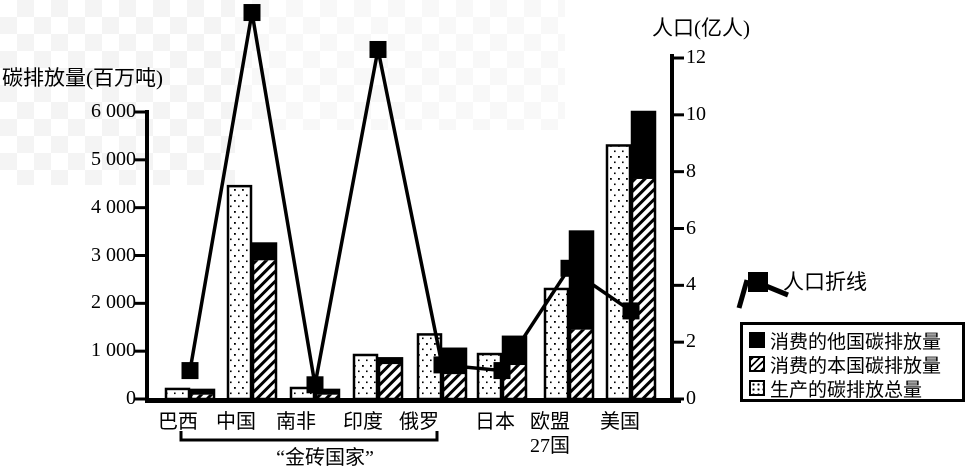  I want to click on left-axis-title: 碳排放量(百万吨), so click(82, 78).